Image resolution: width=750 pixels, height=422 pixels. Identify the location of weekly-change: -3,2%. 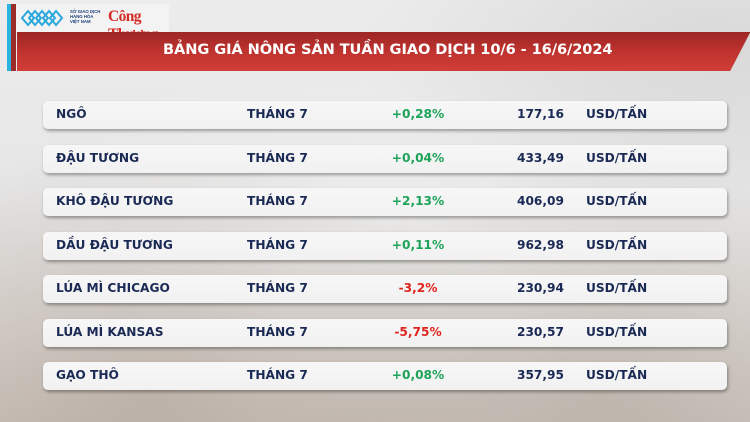
(418, 288).